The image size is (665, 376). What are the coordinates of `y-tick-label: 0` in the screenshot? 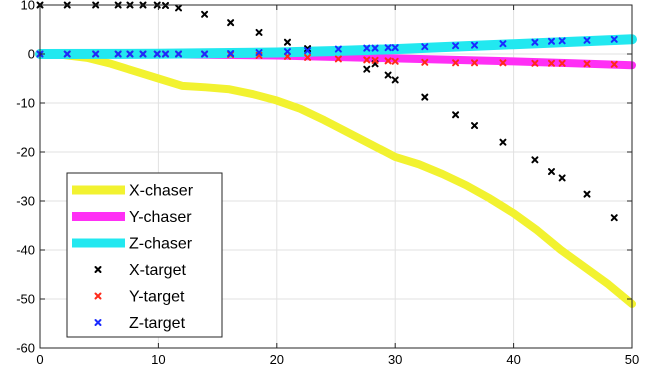 It's located at (31, 54).